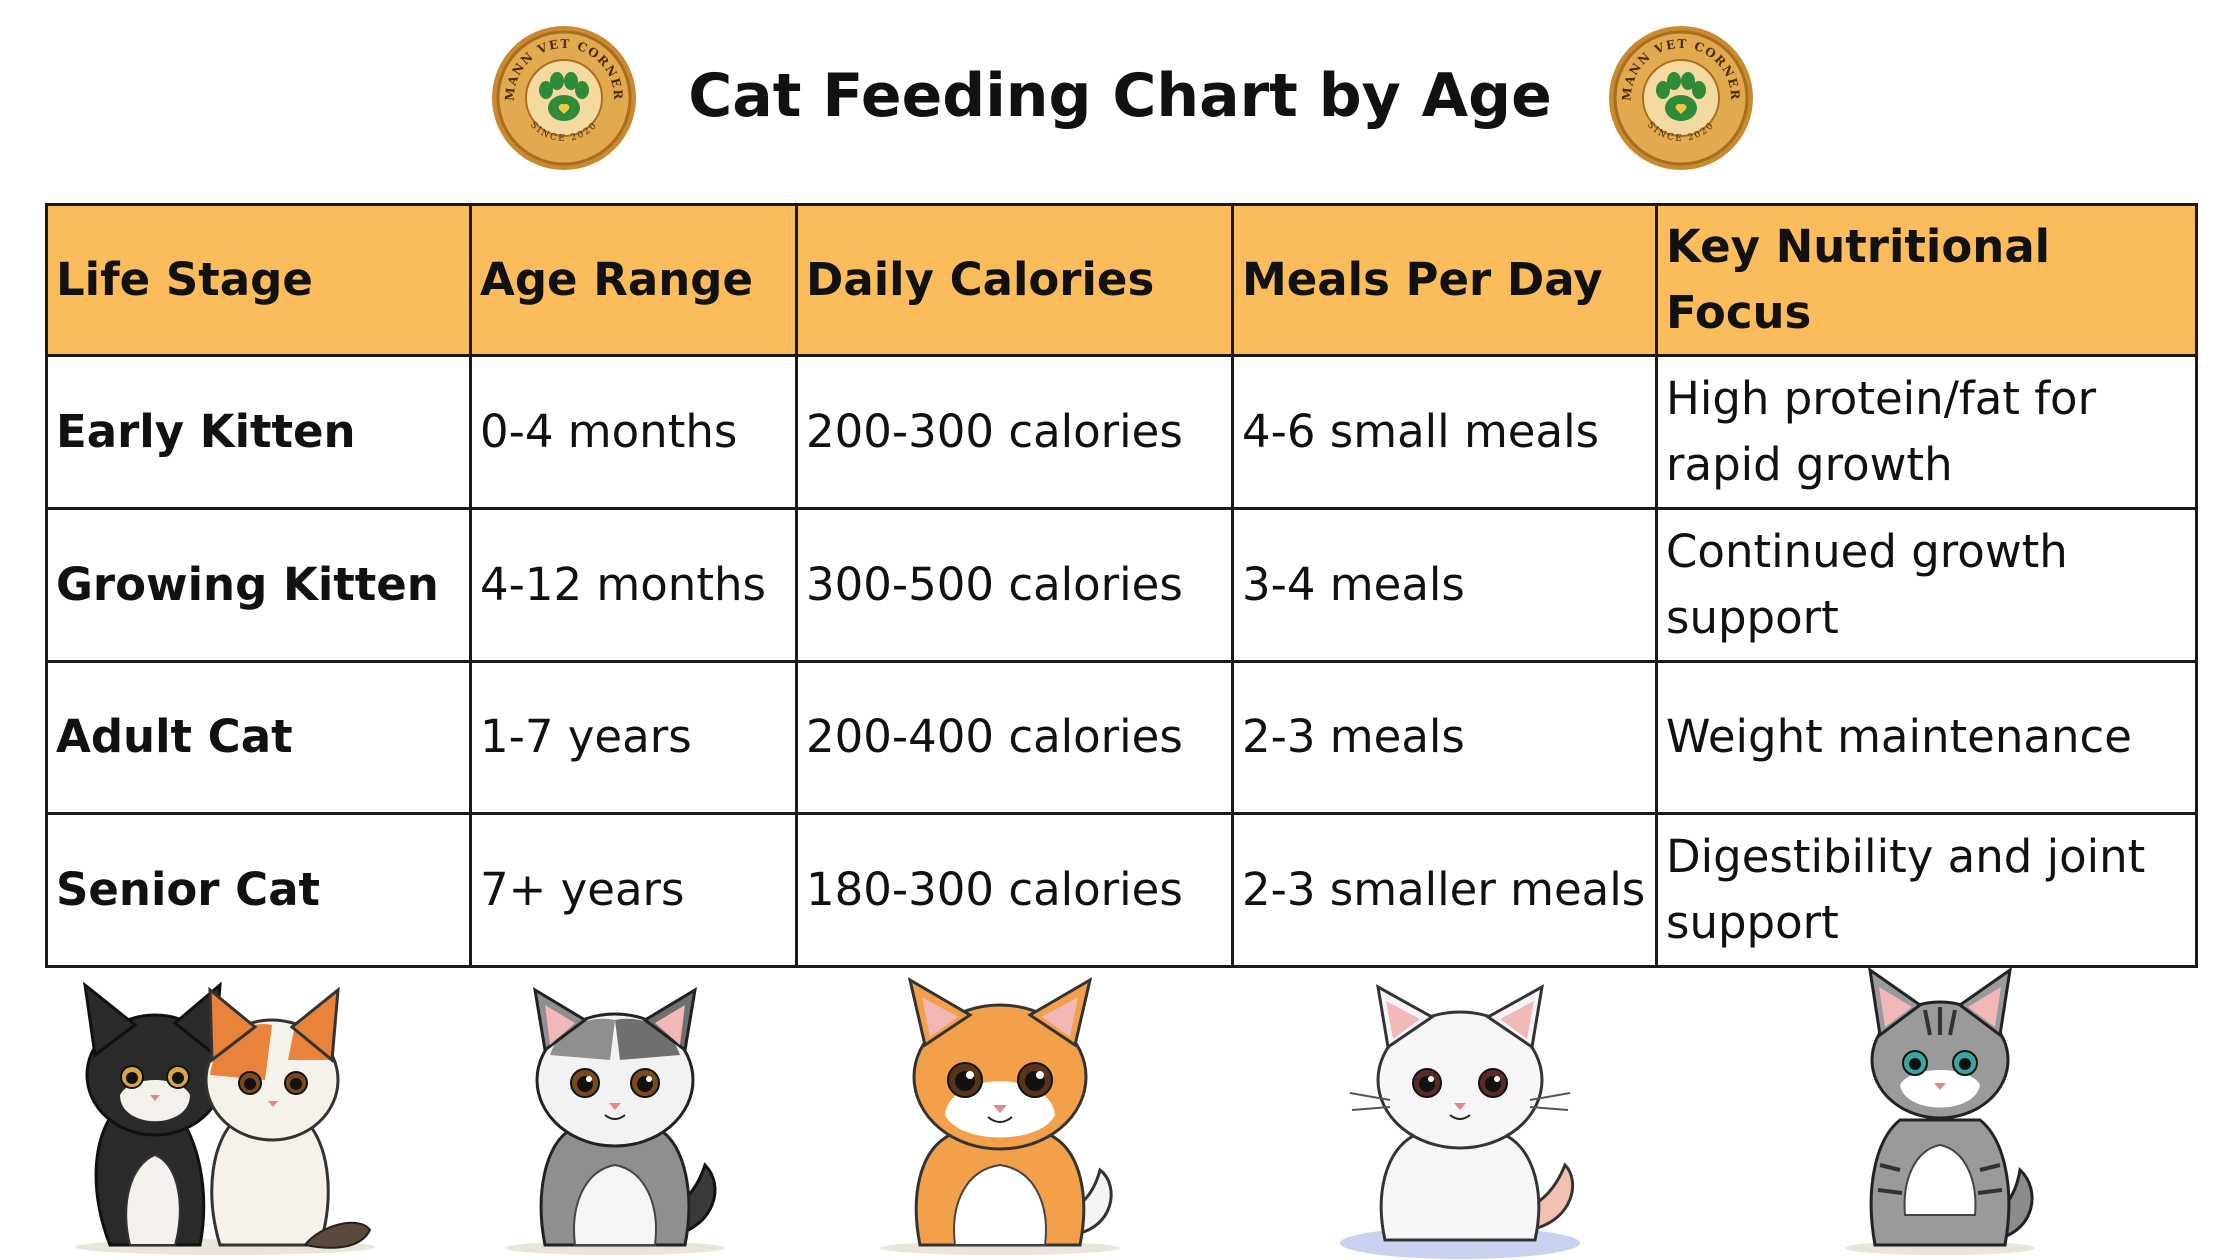 The image size is (2240, 1260). Describe the element at coordinates (1926, 432) in the screenshot. I see `nutritional-focus-cell: High protein/fat for rapid growth` at that location.